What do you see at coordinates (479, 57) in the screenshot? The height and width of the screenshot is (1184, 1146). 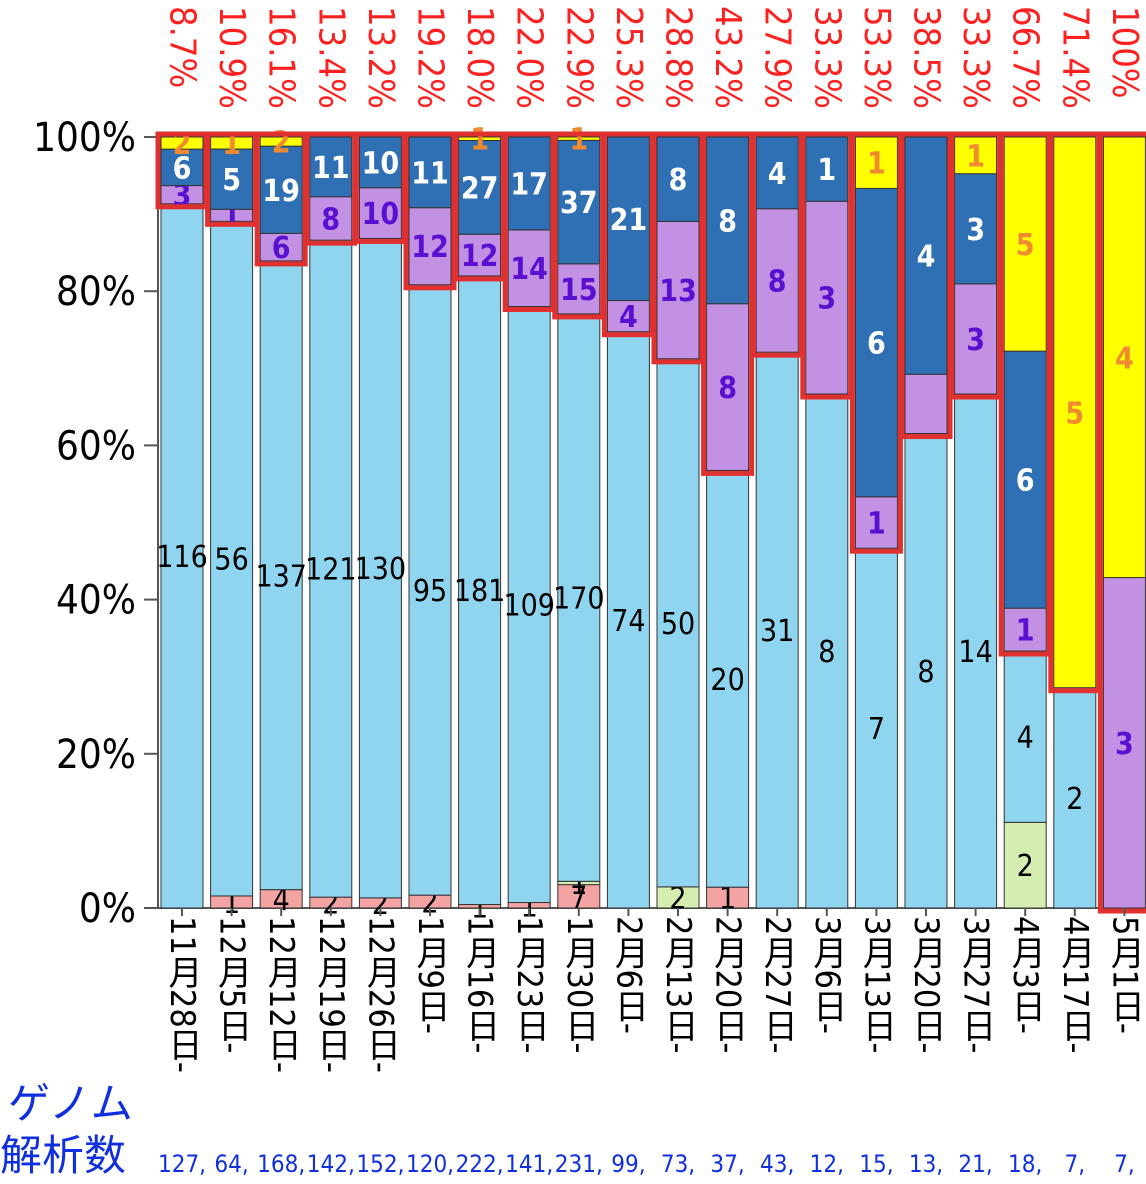 I see `percent-label: 18.0%` at bounding box center [479, 57].